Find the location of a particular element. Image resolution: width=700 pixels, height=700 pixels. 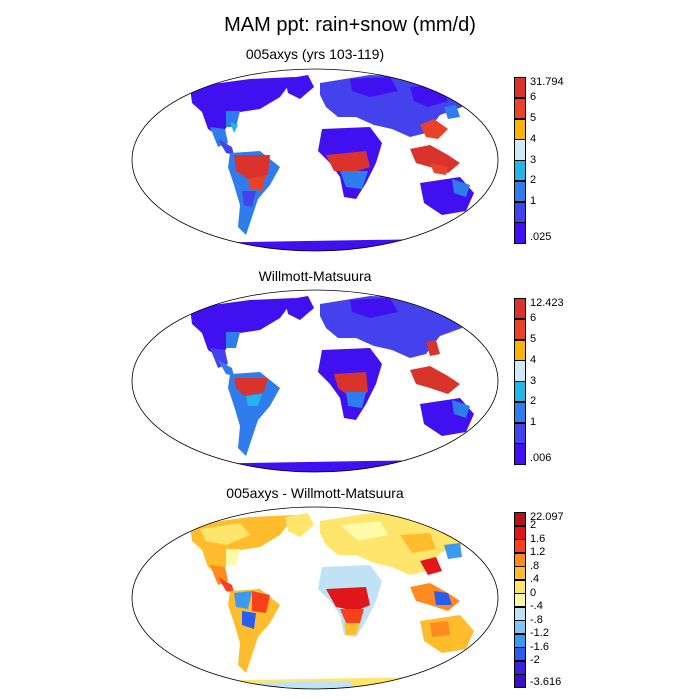

colorbar-label: .4 is located at coordinates (535, 579).